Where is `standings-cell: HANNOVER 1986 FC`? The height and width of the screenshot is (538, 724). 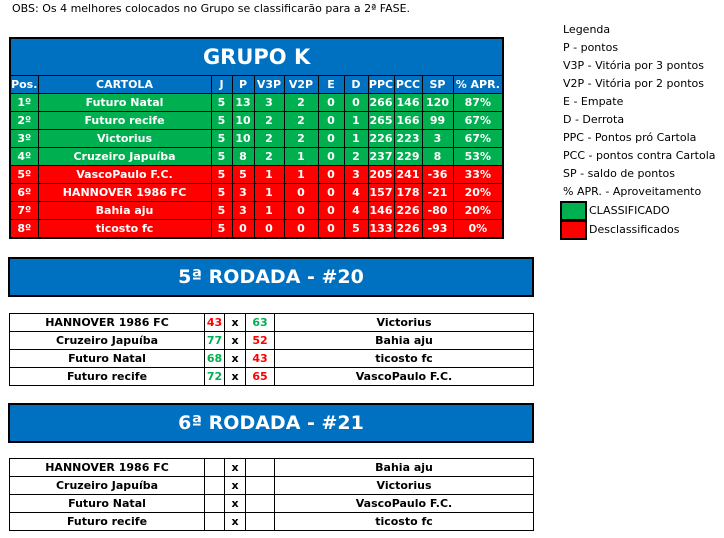
standings-cell: HANNOVER 1986 FC is located at coordinates (124, 192).